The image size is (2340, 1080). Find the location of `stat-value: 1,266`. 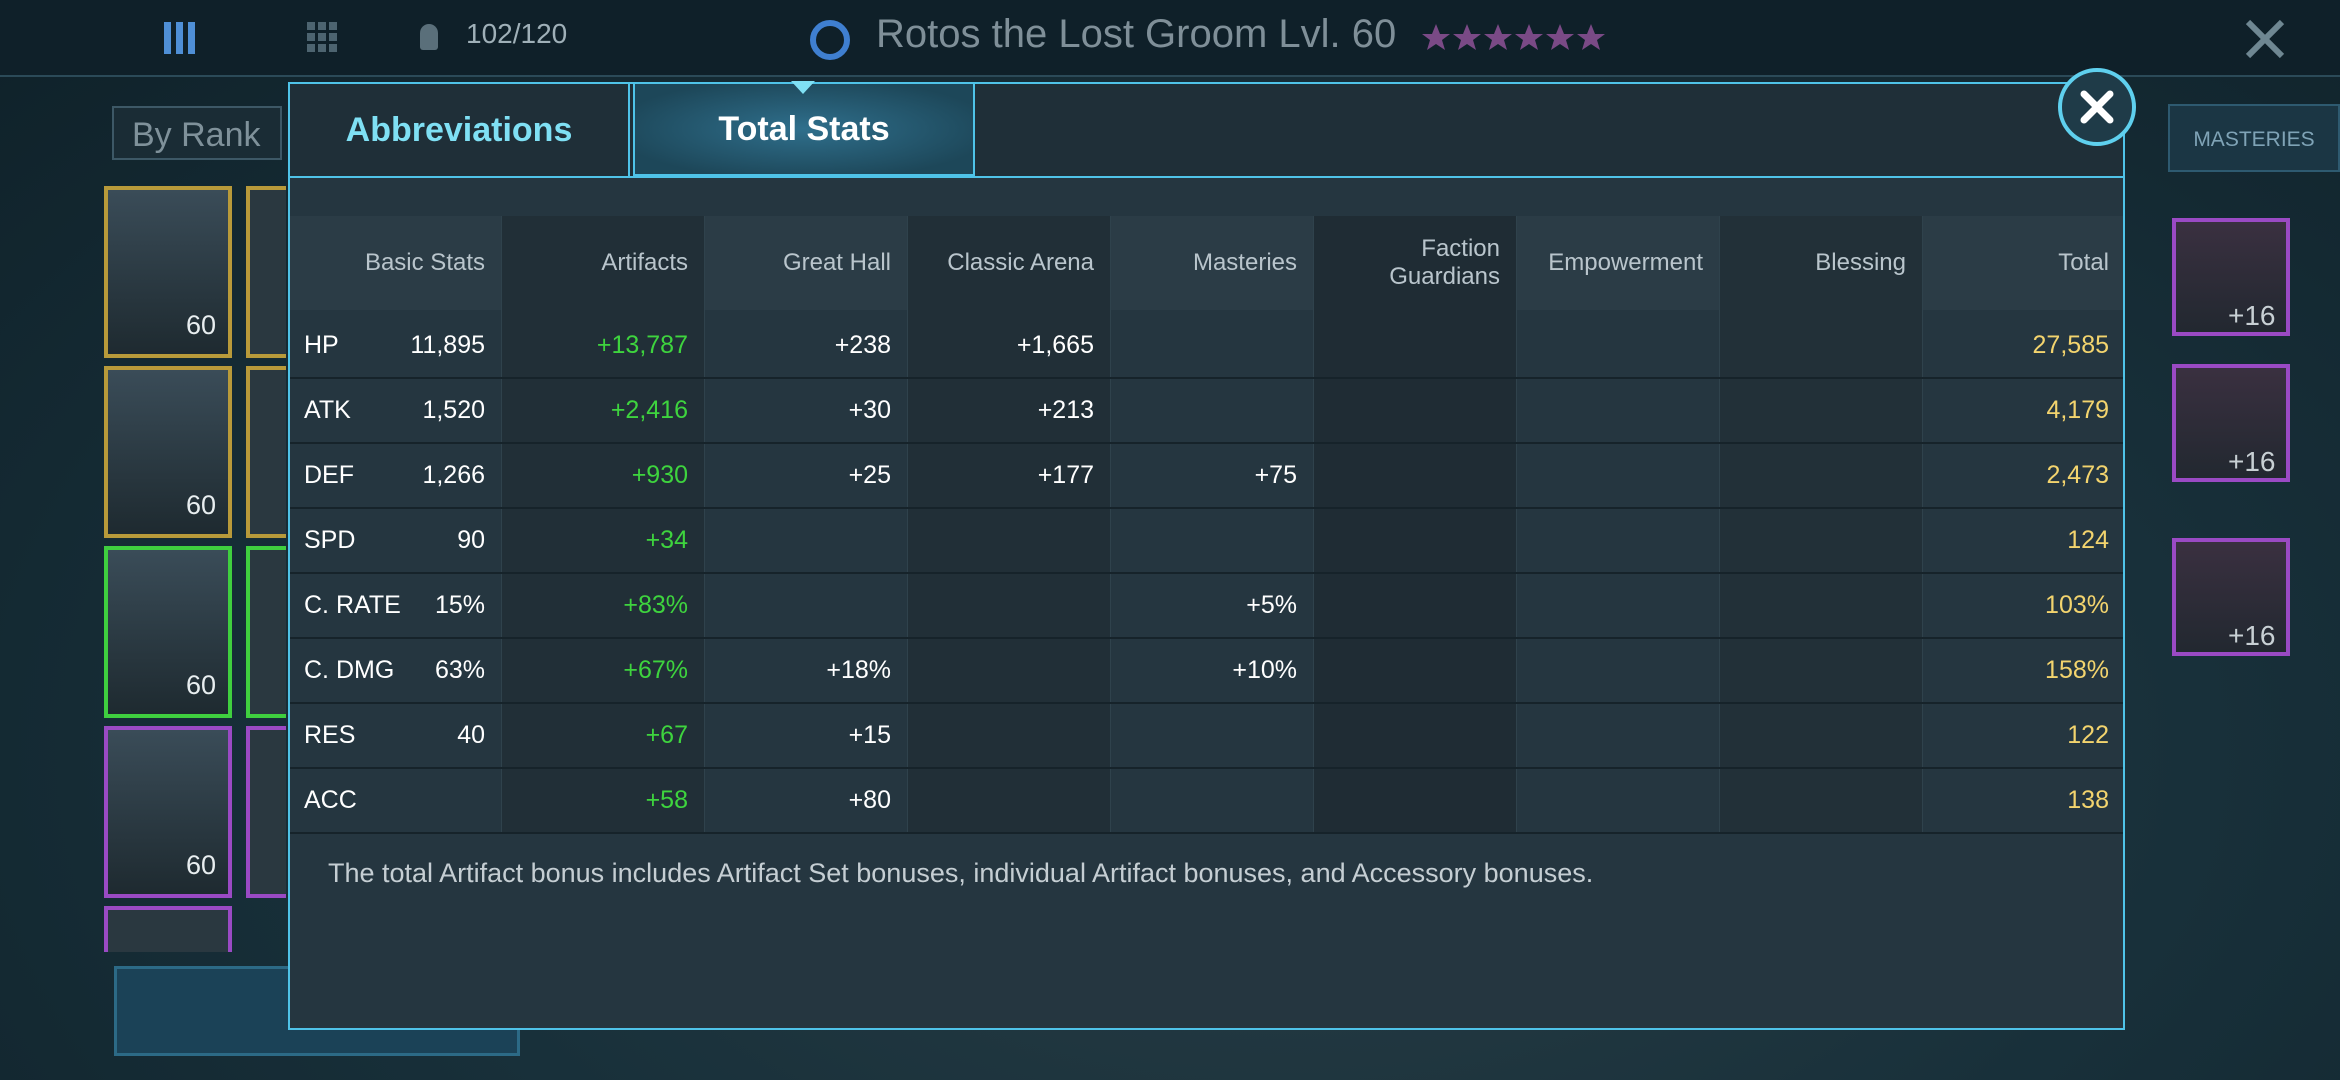

stat-value: 1,266 is located at coordinates (453, 475).